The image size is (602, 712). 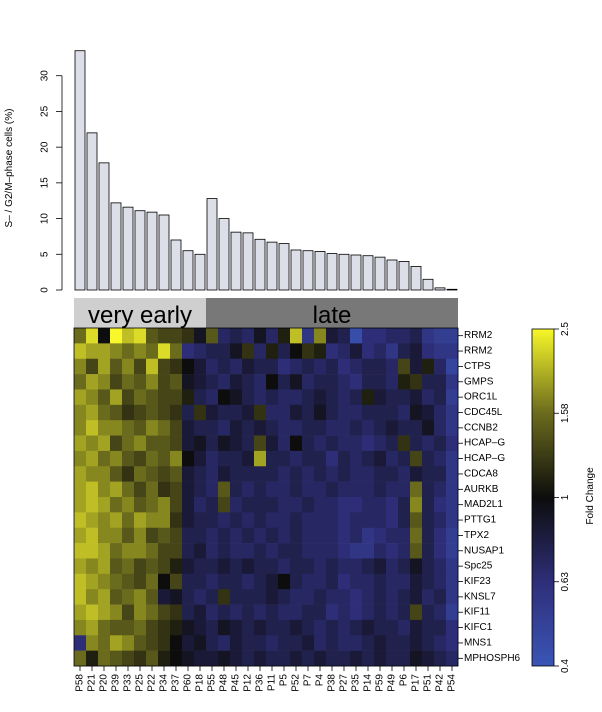 What do you see at coordinates (266, 313) in the screenshot?
I see `group-band: very early late` at bounding box center [266, 313].